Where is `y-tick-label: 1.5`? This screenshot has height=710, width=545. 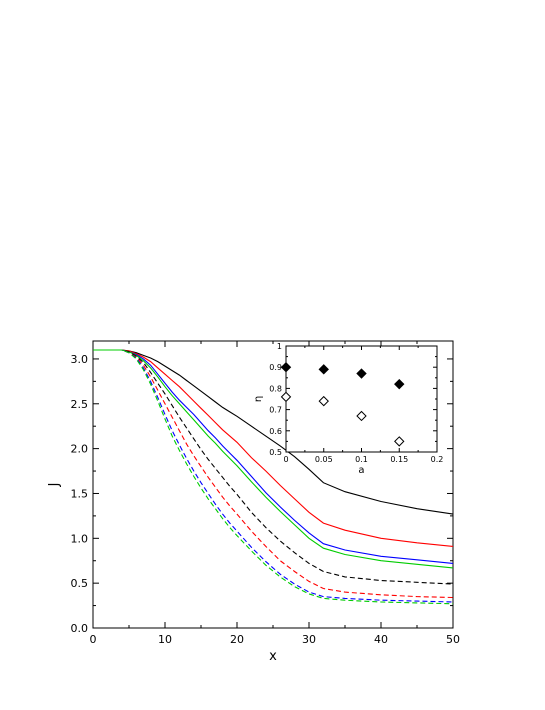
y-tick-label: 1.5 is located at coordinates (80, 493).